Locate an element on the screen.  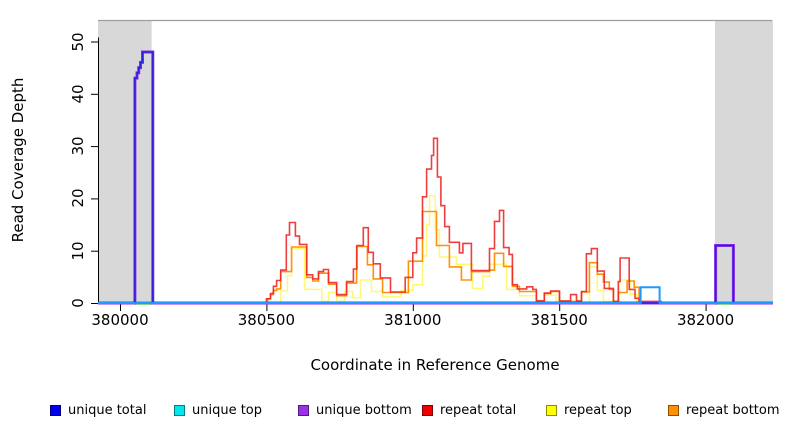
y-tick-label: 0 is located at coordinates (78, 303).